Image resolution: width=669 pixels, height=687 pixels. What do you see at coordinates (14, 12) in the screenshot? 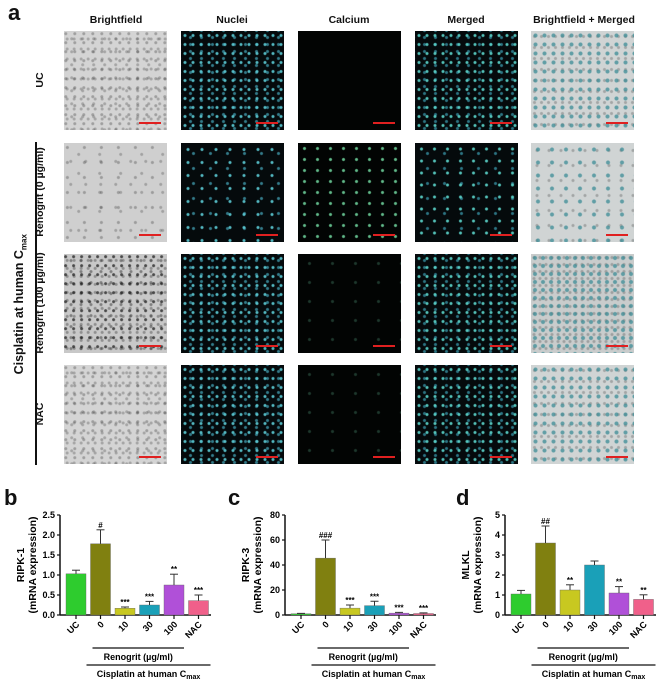
I see `panel-a-letter: a` at bounding box center [14, 12].